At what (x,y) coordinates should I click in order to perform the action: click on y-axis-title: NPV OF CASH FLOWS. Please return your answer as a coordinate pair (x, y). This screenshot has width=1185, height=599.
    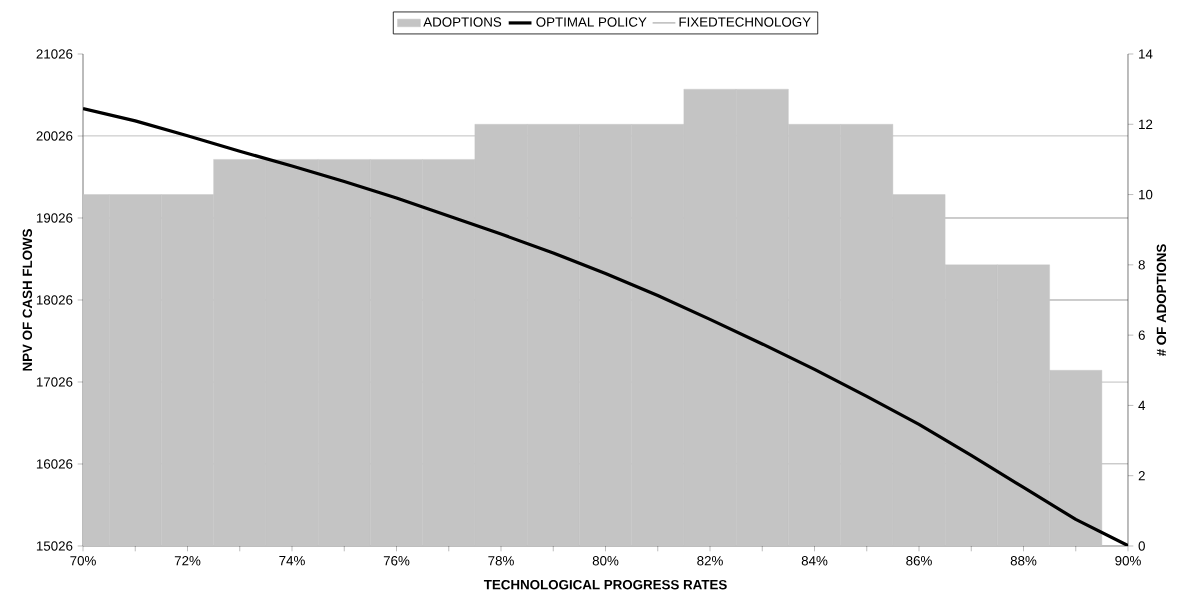
    Looking at the image, I should click on (27, 300).